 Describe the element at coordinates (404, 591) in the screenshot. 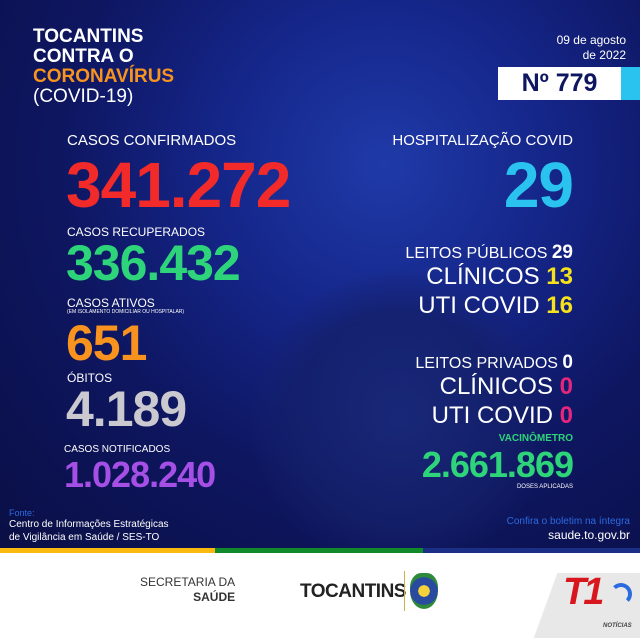

I see `logo-divider` at that location.